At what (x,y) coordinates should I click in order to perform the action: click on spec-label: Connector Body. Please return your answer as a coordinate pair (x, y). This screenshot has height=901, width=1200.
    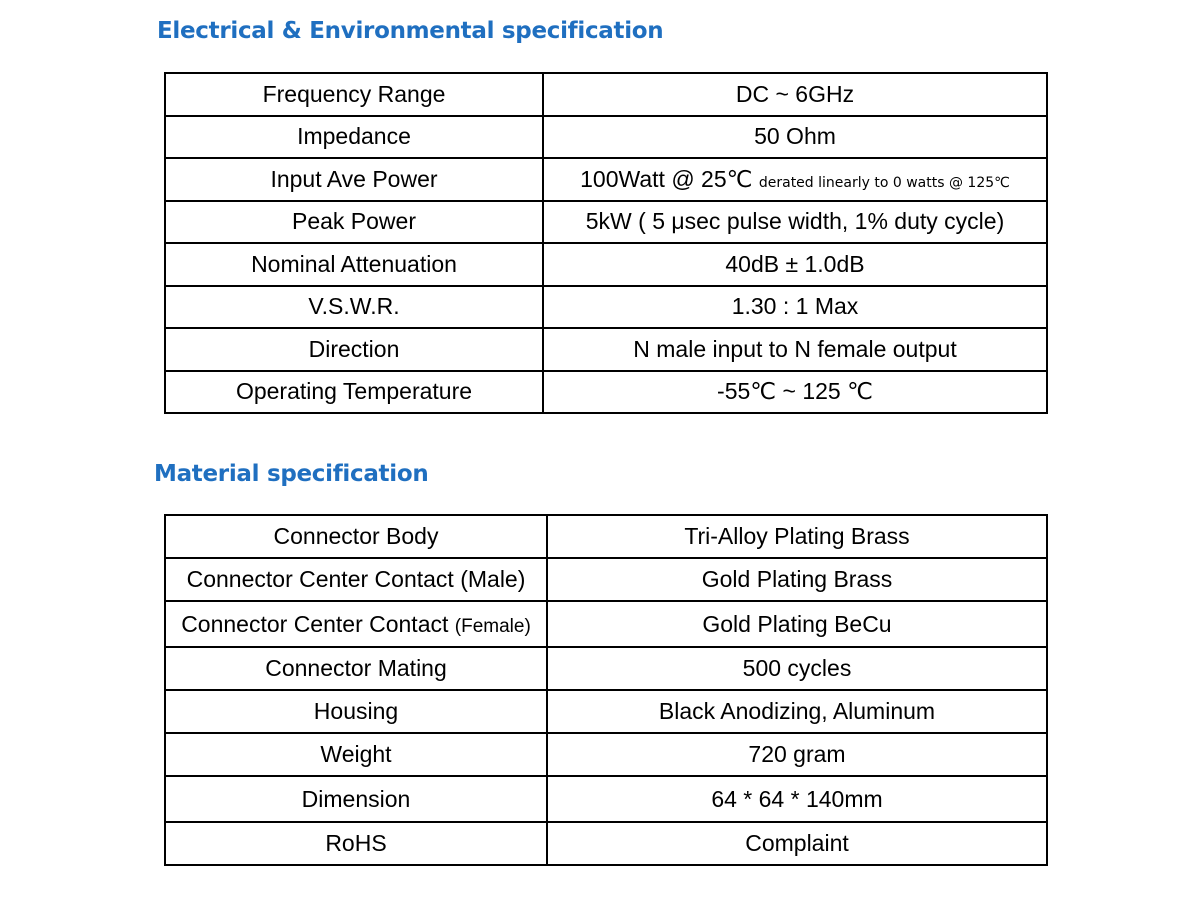
    Looking at the image, I should click on (356, 536).